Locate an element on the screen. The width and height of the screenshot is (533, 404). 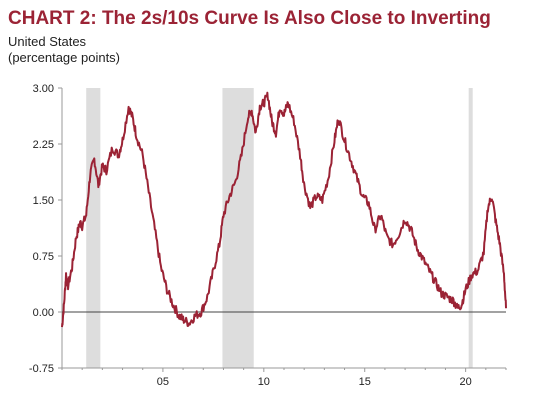
x-tick-label: 05 is located at coordinates (163, 382).